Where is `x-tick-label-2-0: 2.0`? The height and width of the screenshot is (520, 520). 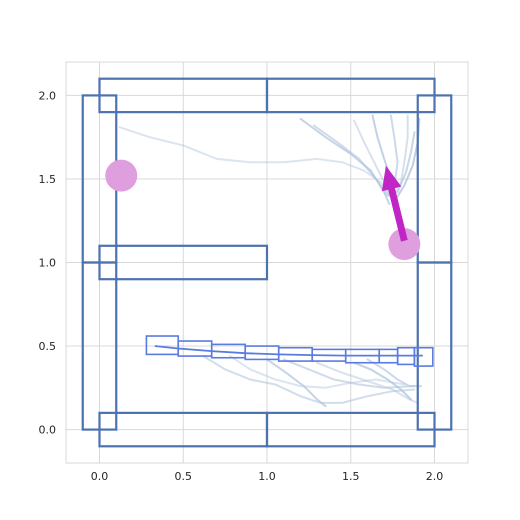
x-tick-label-2-0: 2.0 is located at coordinates (435, 476).